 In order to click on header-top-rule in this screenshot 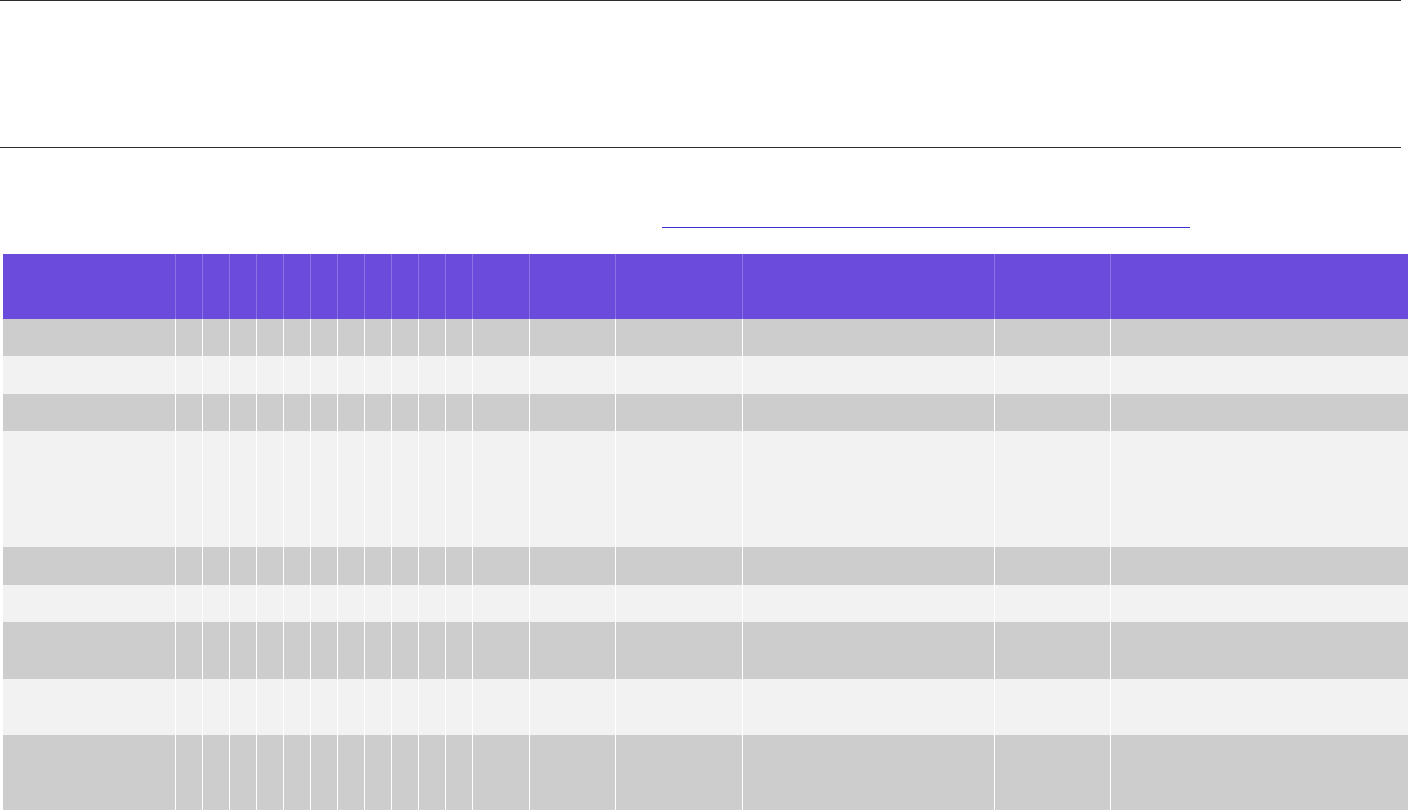, I will do `click(700, 0)`.